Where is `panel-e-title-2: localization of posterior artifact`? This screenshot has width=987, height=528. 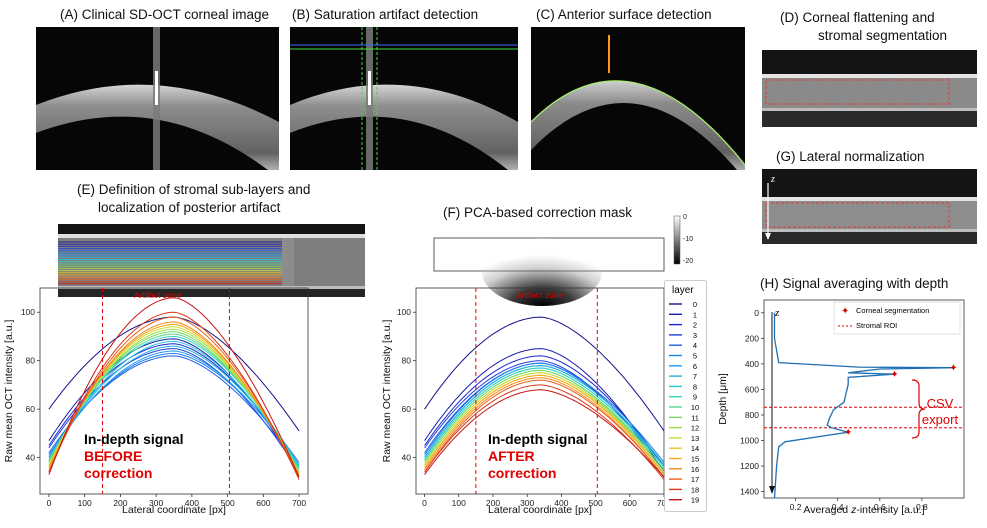
panel-e-title-2: localization of posterior artifact is located at coordinates (189, 207).